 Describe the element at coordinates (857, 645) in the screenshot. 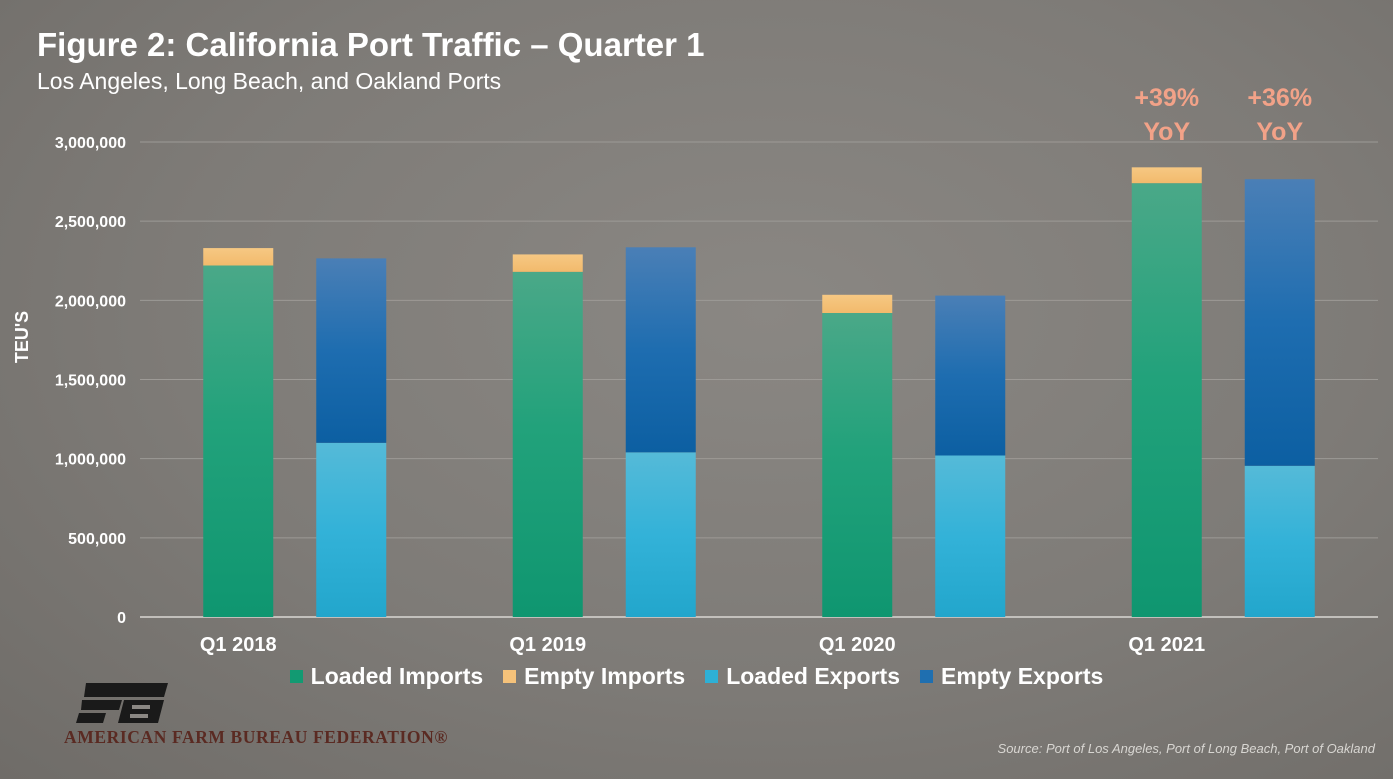

I see `x-tick-label: Q1 2020` at that location.